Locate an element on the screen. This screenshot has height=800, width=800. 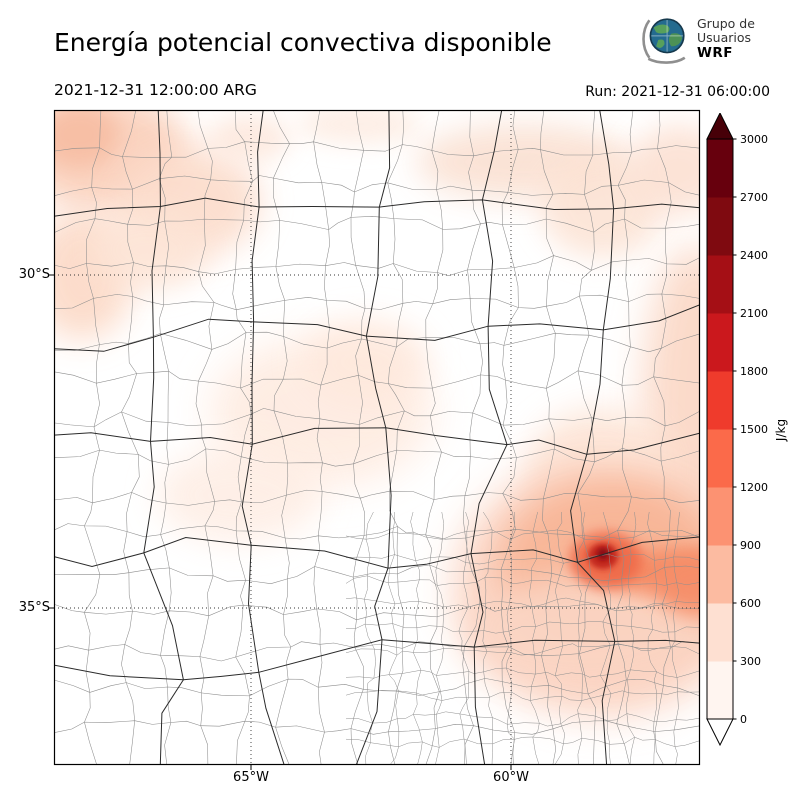
logo-text-line2: Usuarios is located at coordinates (724, 38).